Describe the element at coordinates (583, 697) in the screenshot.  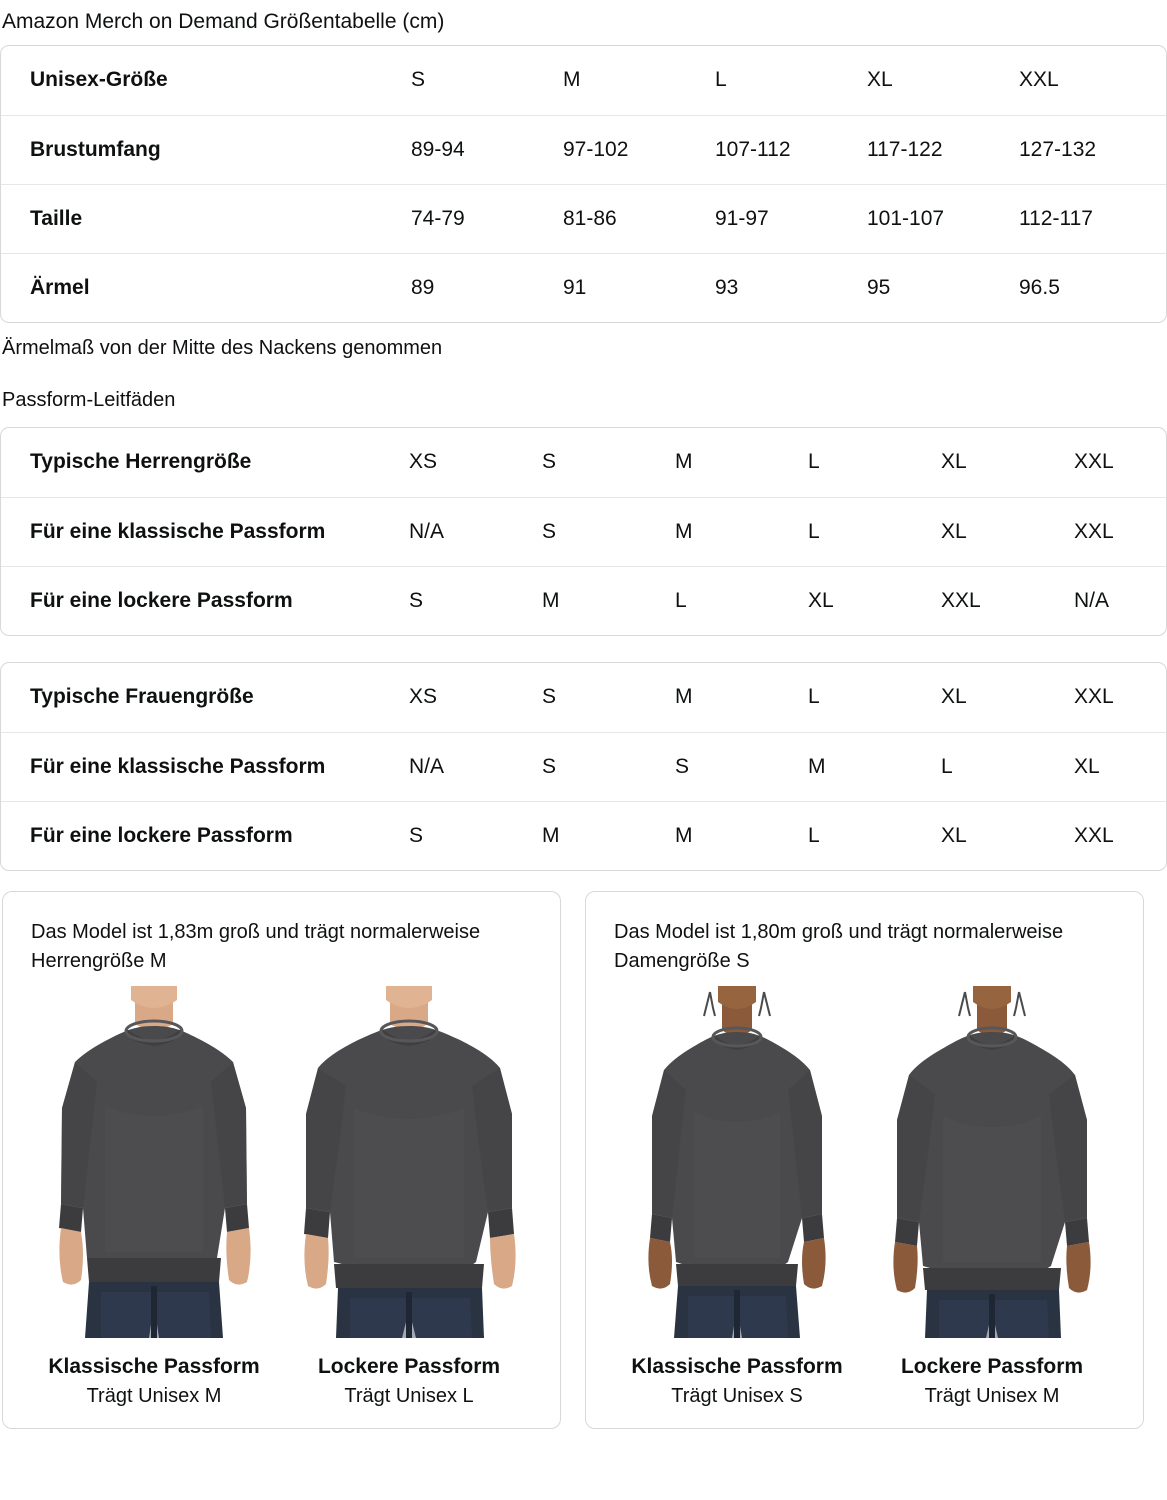
I see `table-header-row: Typische Frauengröße XS S M L XL XXL` at that location.